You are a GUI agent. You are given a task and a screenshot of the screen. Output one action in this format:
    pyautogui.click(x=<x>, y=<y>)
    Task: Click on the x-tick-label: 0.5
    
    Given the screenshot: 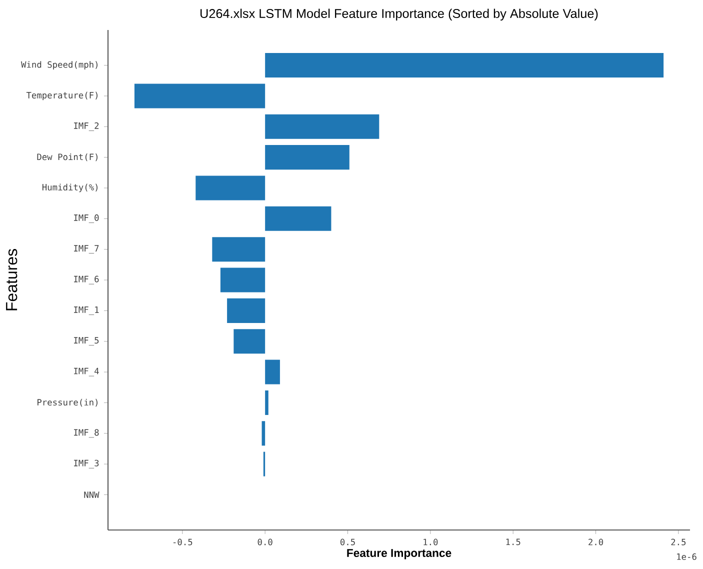 What is the action you would take?
    pyautogui.click(x=347, y=542)
    